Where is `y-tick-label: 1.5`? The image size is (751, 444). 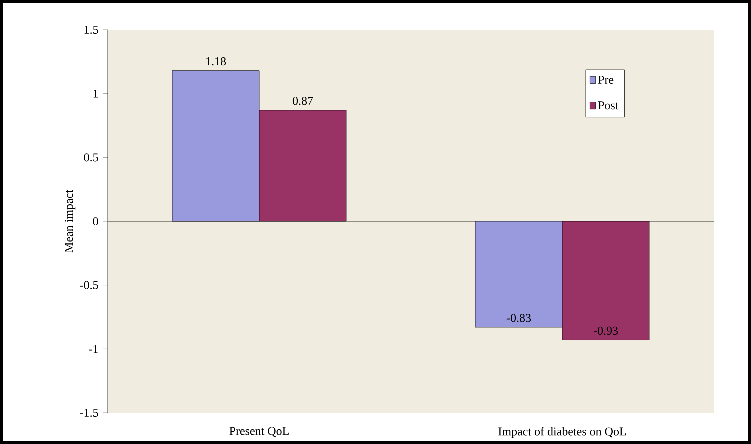
y-tick-label: 1.5 is located at coordinates (91, 30).